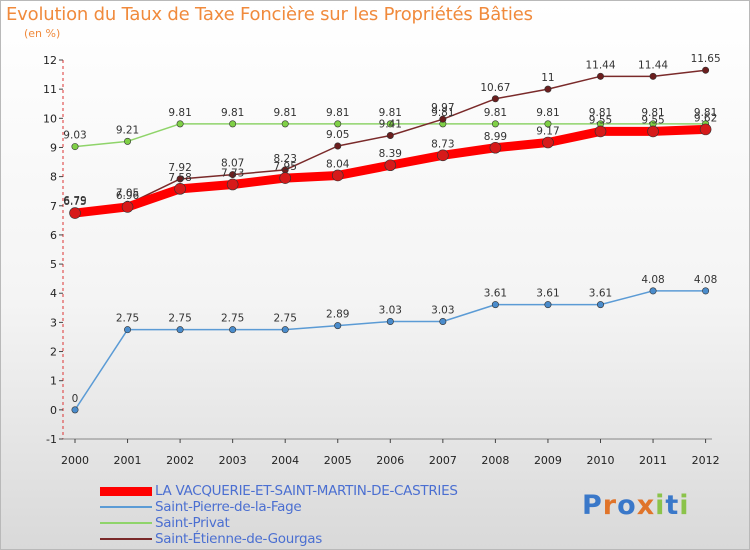  I want to click on x-tick-label: 2004, so click(285, 460).